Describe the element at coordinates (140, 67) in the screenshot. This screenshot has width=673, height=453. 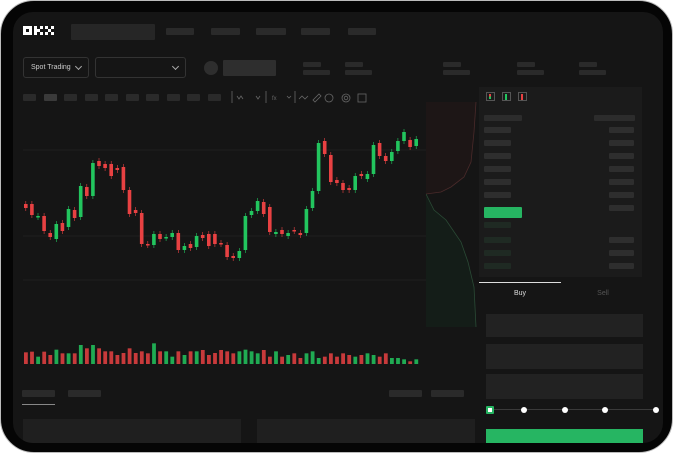
I see `pair-dropdown` at that location.